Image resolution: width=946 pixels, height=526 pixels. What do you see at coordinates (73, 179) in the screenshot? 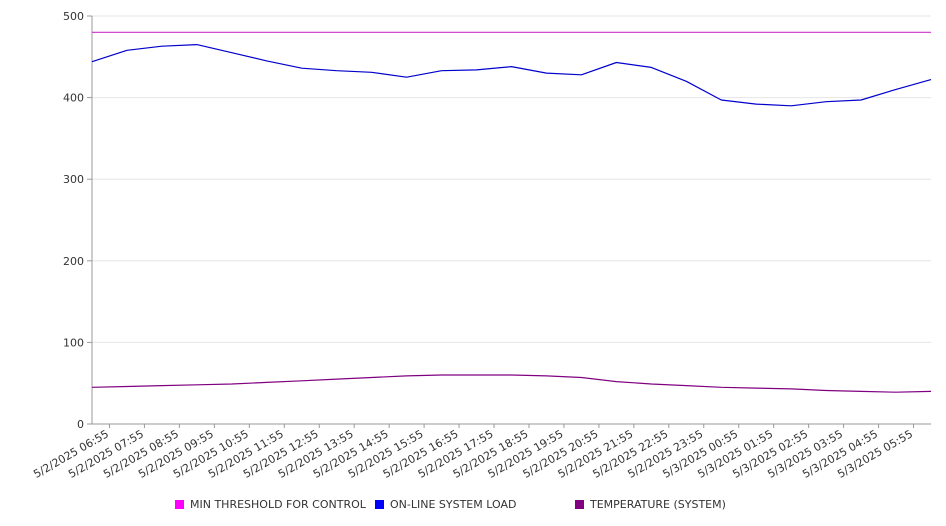
I see `y-tick-label: 300` at bounding box center [73, 179].